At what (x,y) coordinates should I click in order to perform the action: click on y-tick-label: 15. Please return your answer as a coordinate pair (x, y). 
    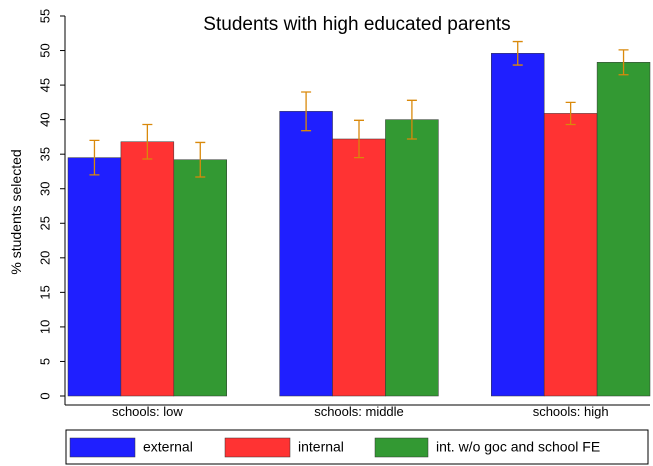
    Looking at the image, I should click on (44, 292).